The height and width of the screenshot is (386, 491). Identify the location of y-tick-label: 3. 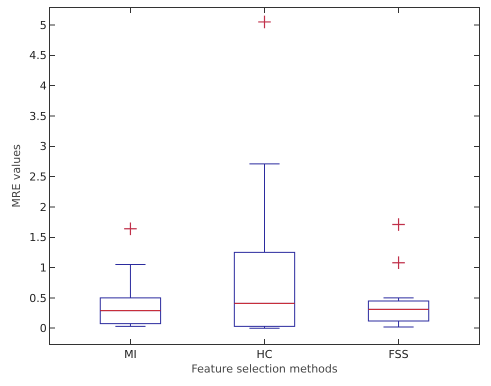
(43, 147).